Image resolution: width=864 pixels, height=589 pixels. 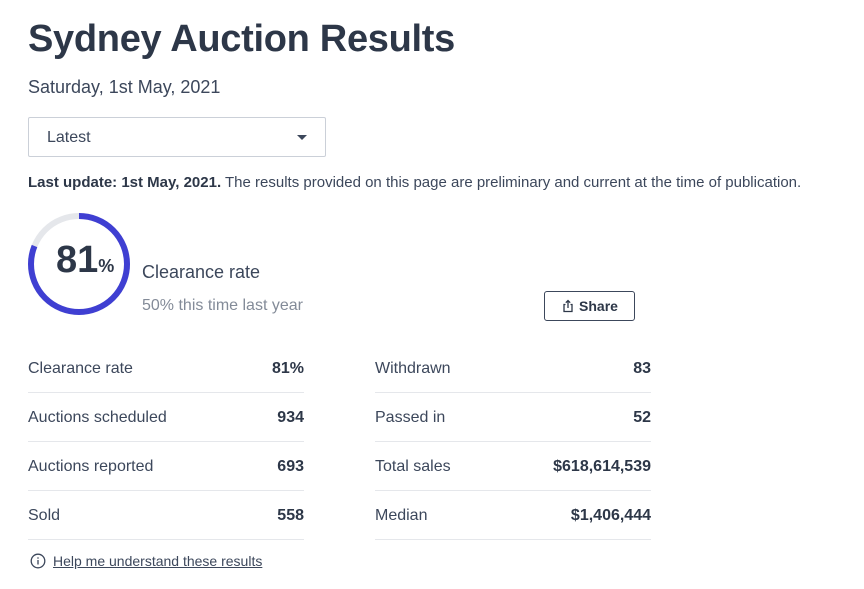 What do you see at coordinates (598, 306) in the screenshot?
I see `share-label: Share` at bounding box center [598, 306].